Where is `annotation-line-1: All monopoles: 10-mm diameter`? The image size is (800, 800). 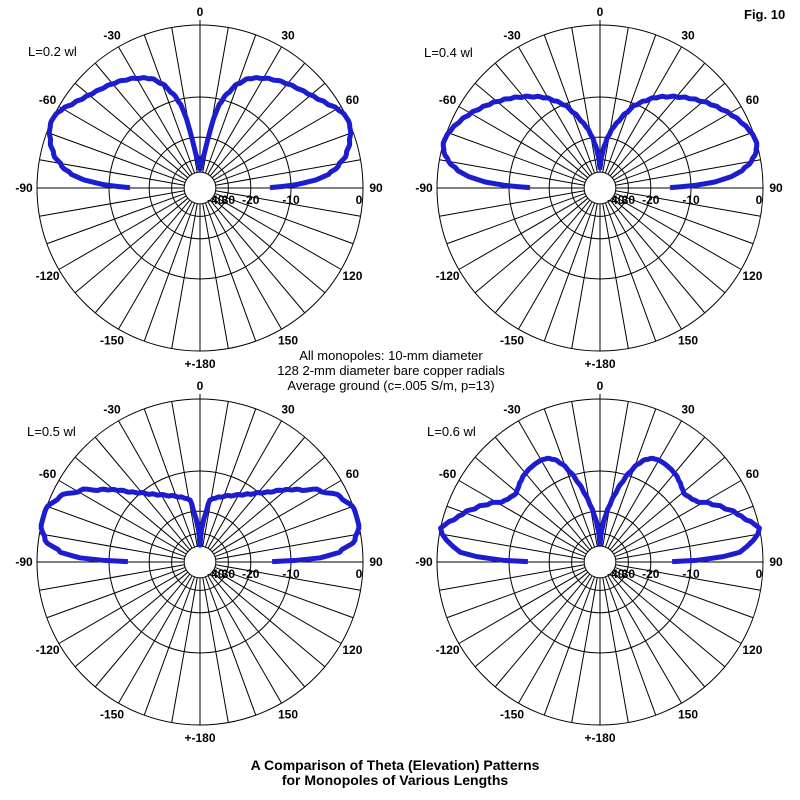 annotation-line-1: All monopoles: 10-mm diameter is located at coordinates (391, 355).